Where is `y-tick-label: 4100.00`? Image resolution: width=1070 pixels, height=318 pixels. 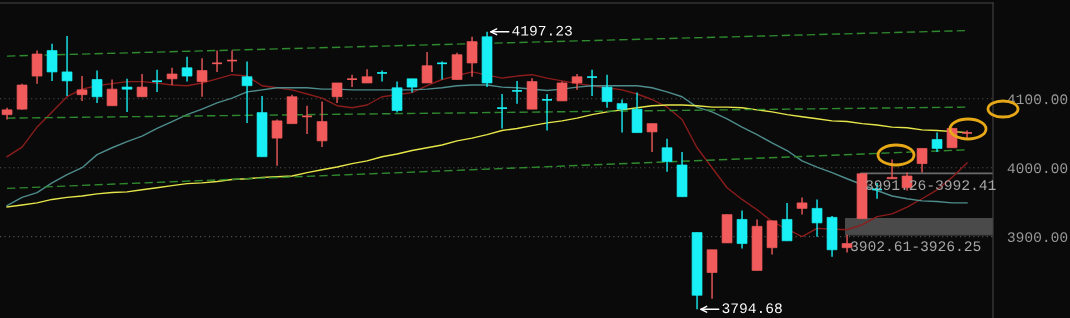
y-tick-label: 4100.00 is located at coordinates (1037, 99).